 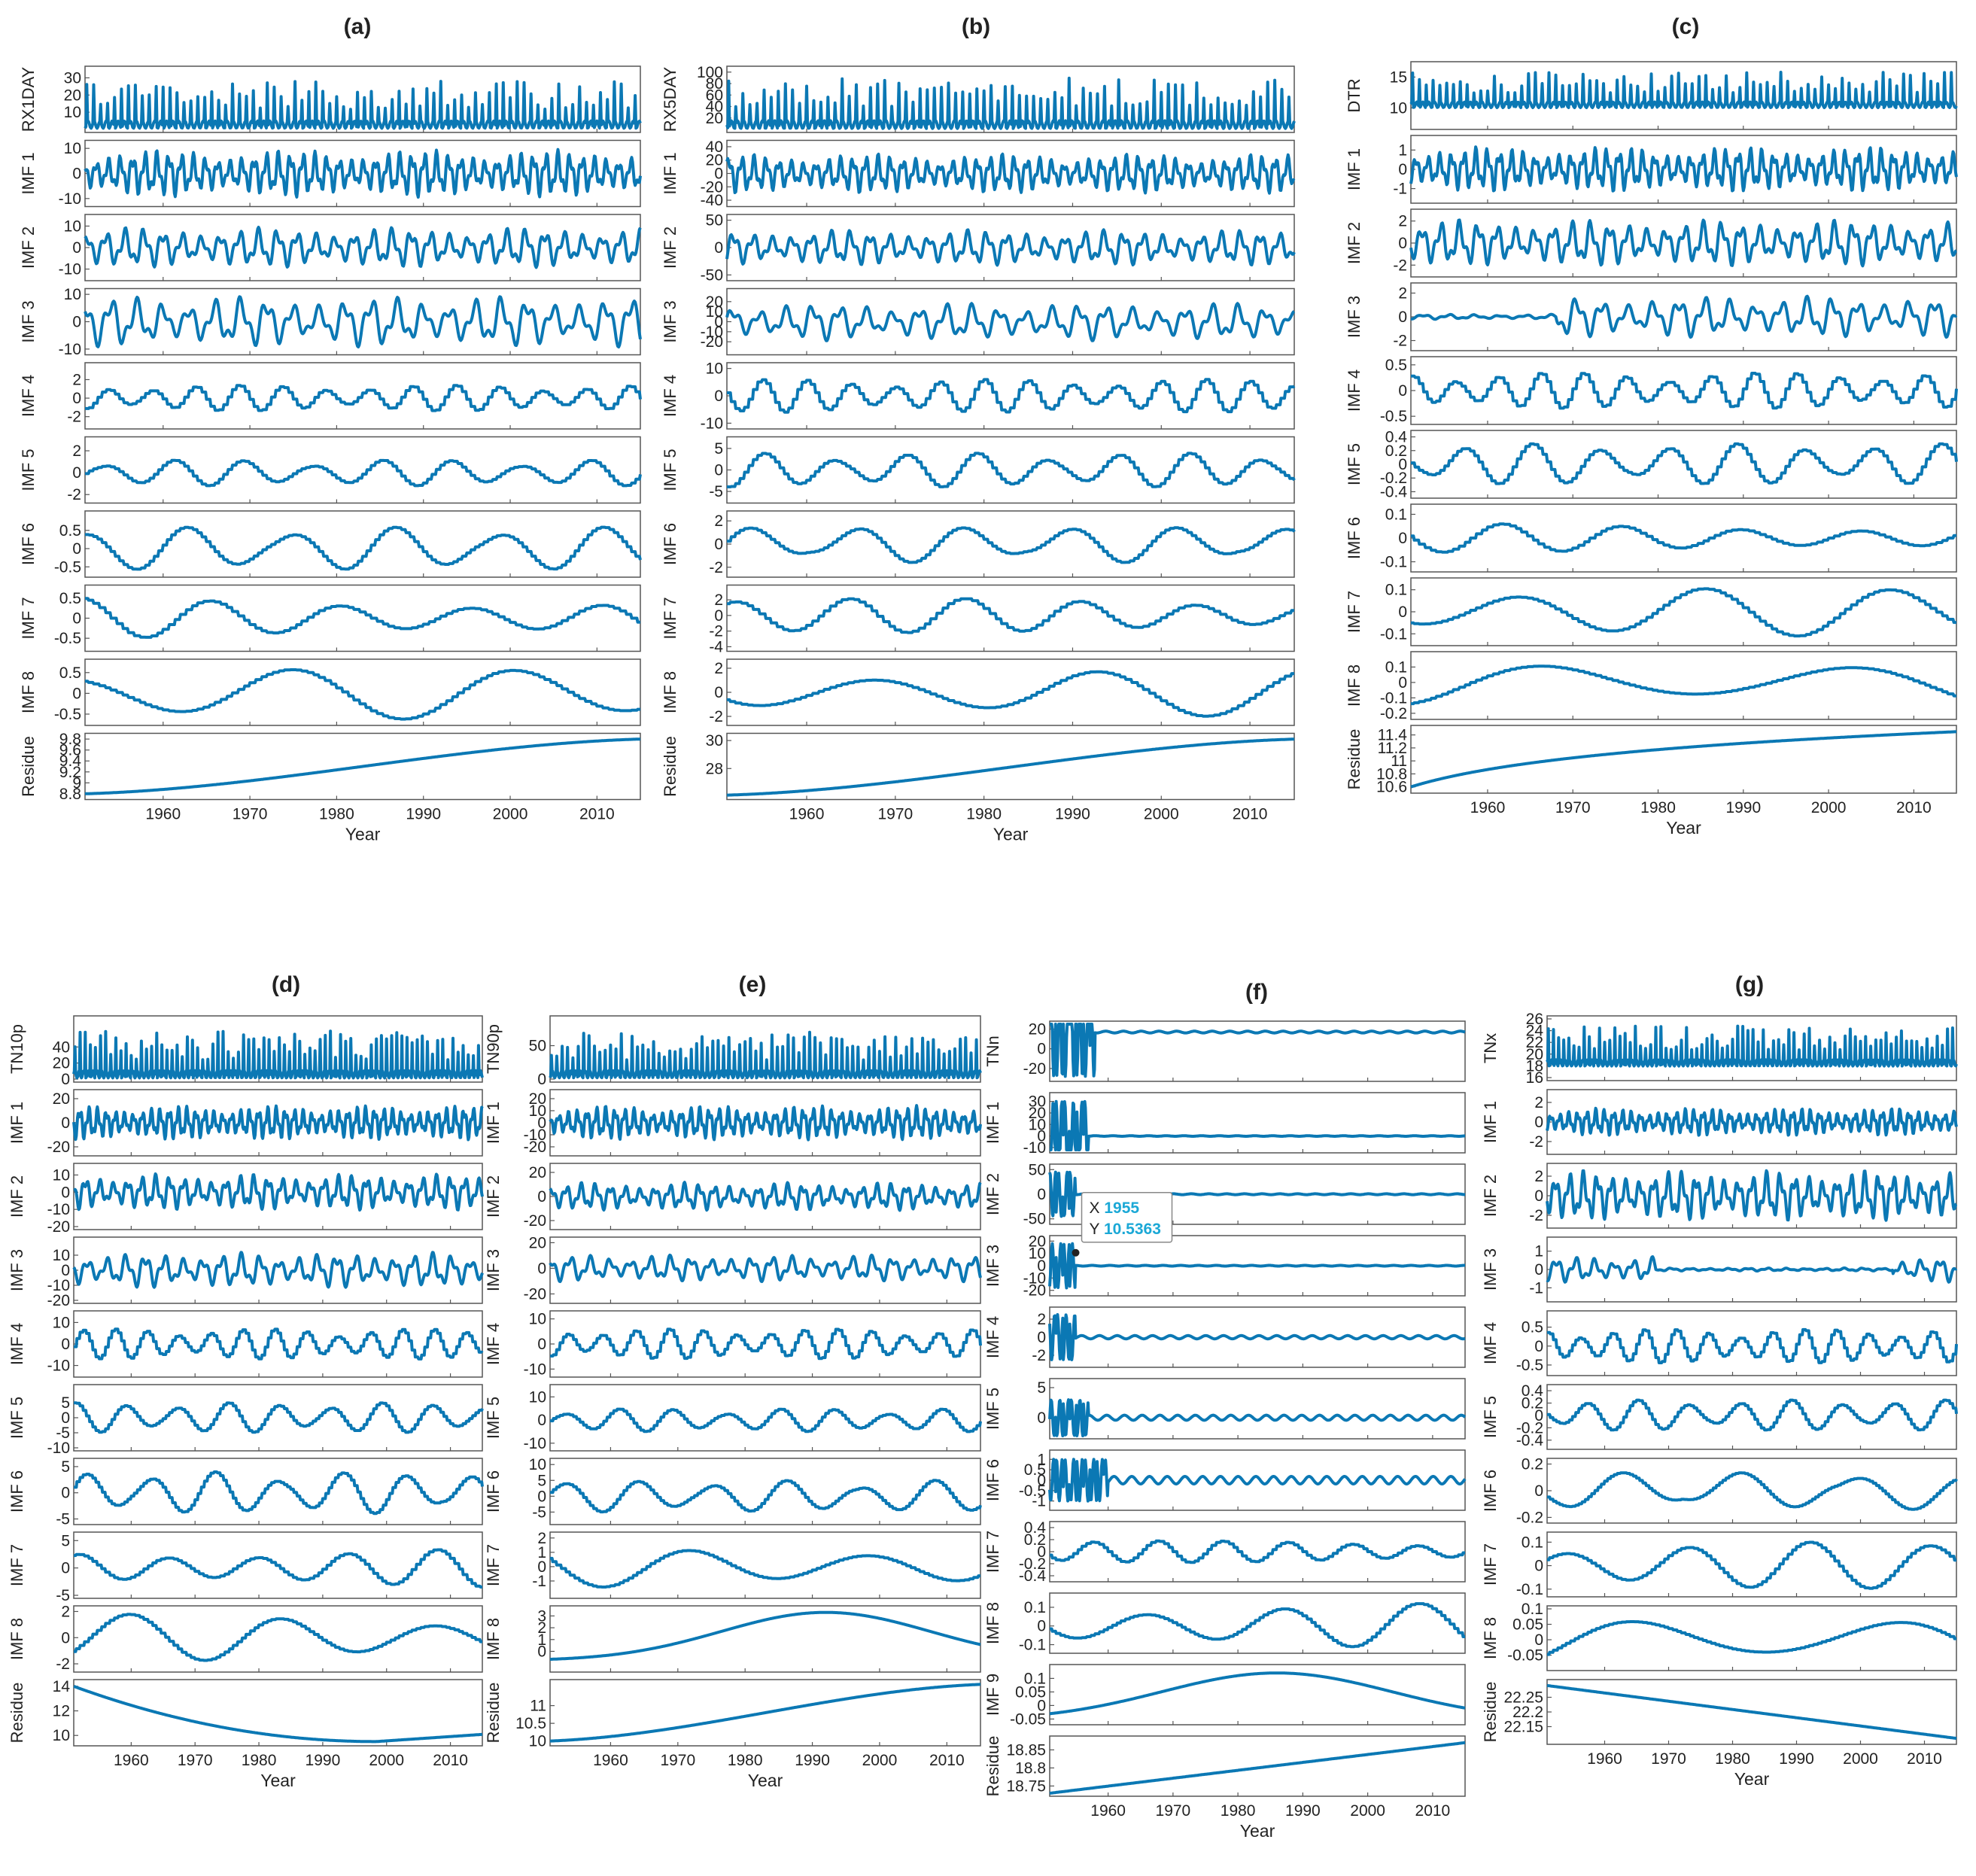 I want to click on y-tick-label: 18.8, so click(x=1030, y=1768).